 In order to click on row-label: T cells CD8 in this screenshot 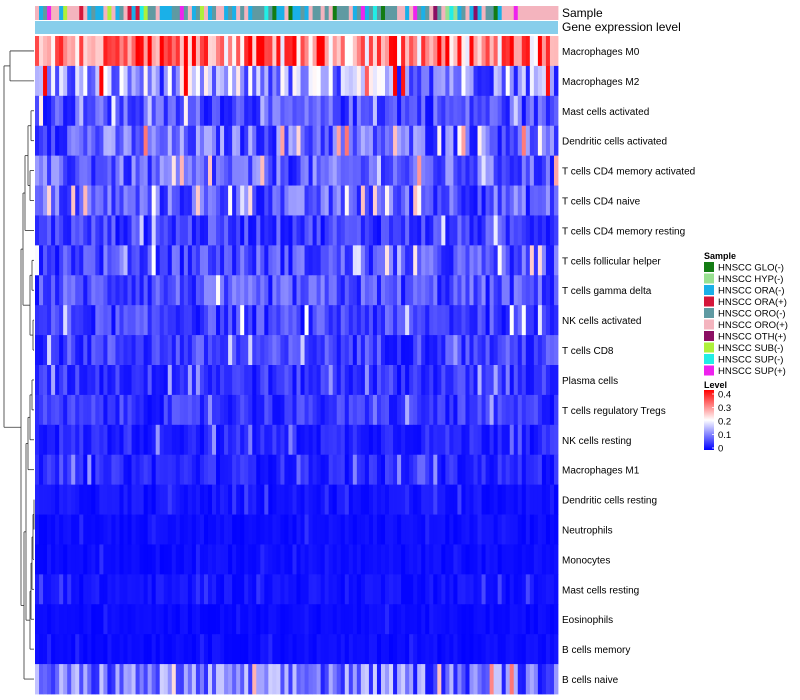, I will do `click(588, 351)`.